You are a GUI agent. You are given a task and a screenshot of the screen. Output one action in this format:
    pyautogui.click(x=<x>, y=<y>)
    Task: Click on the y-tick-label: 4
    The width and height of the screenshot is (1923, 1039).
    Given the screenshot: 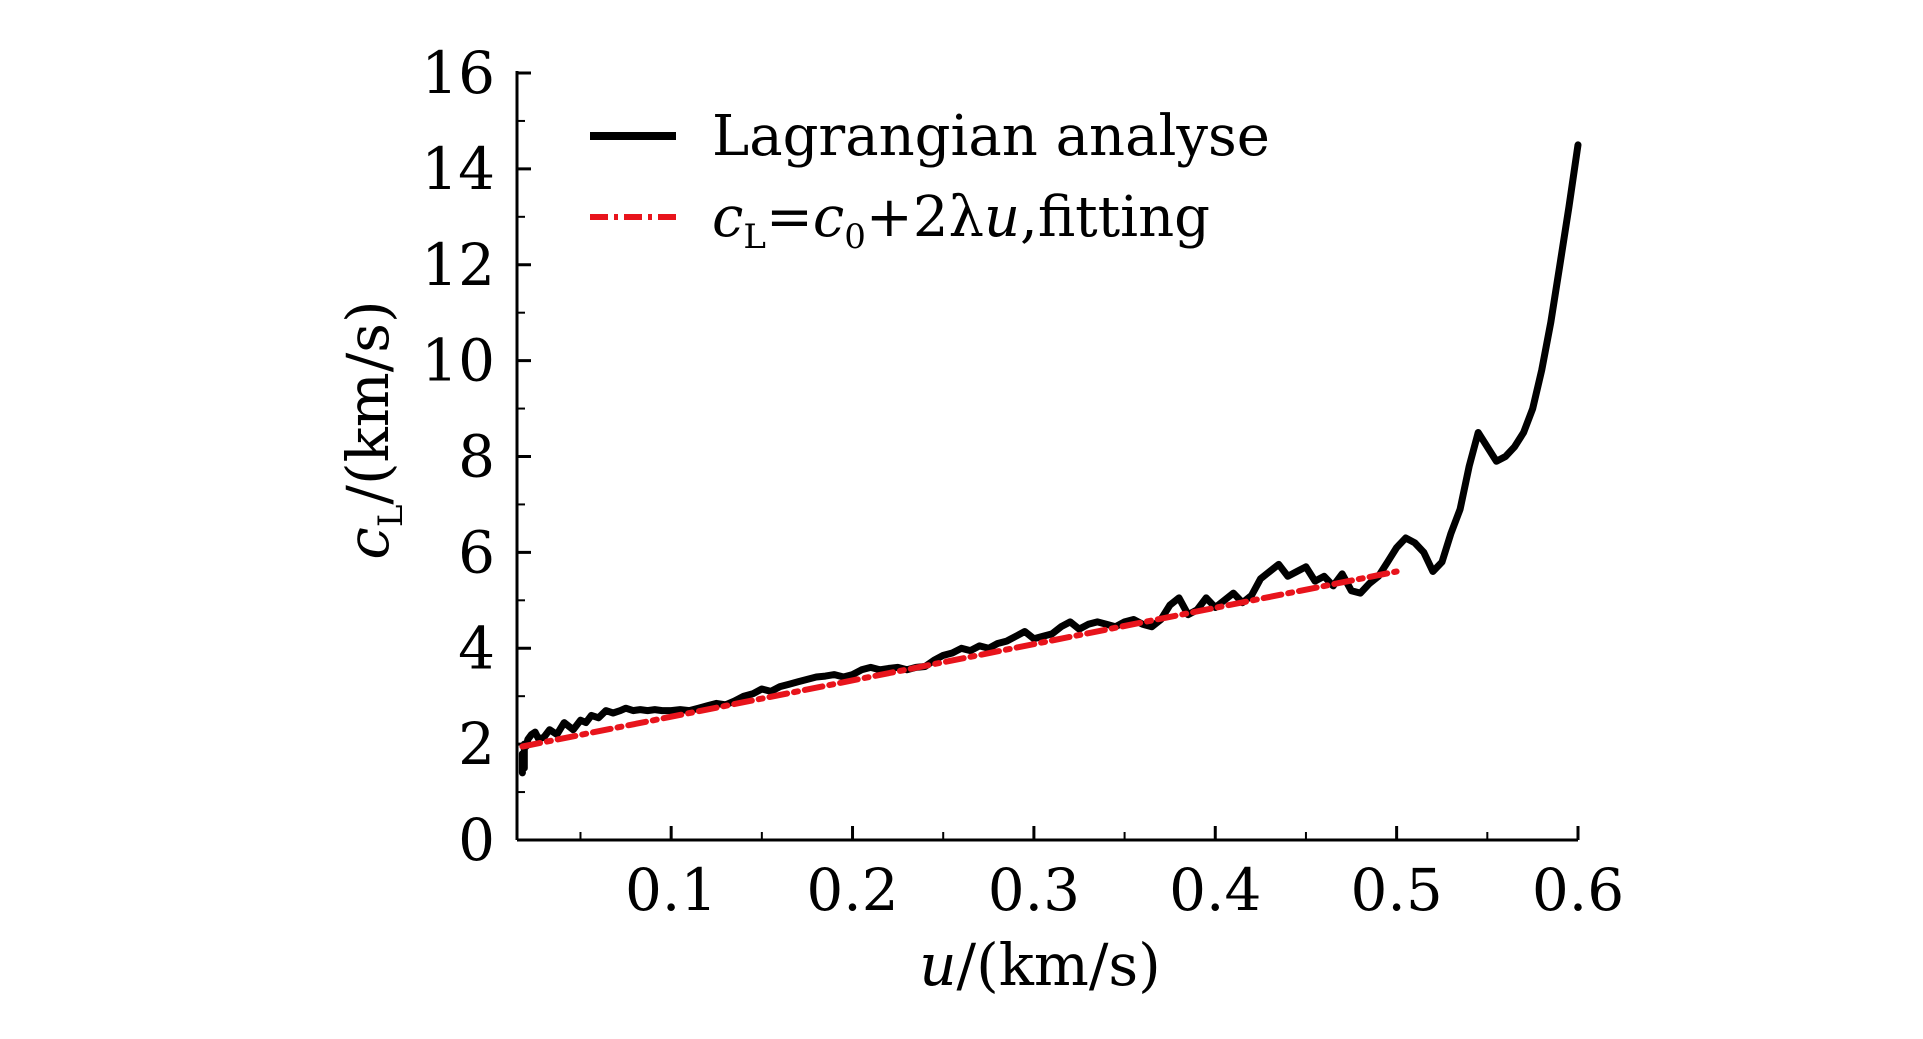 What is the action you would take?
    pyautogui.click(x=476, y=648)
    